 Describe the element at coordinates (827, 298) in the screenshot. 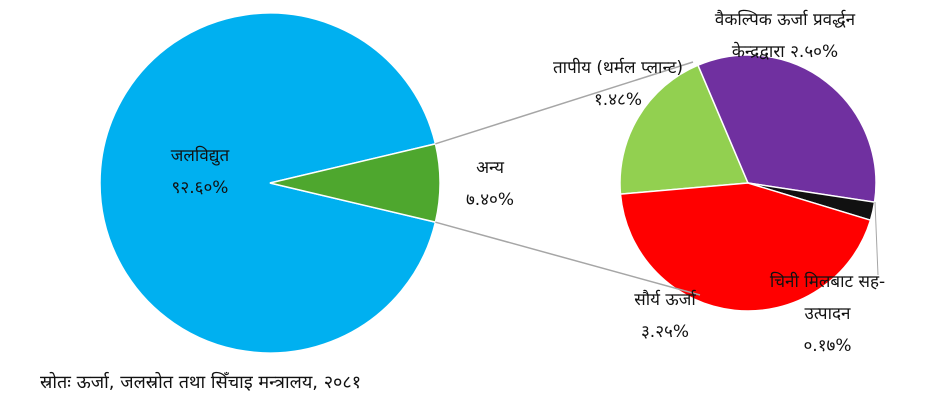

I see `category-label: चिनी मिलबाट सह-उत्पादन` at that location.